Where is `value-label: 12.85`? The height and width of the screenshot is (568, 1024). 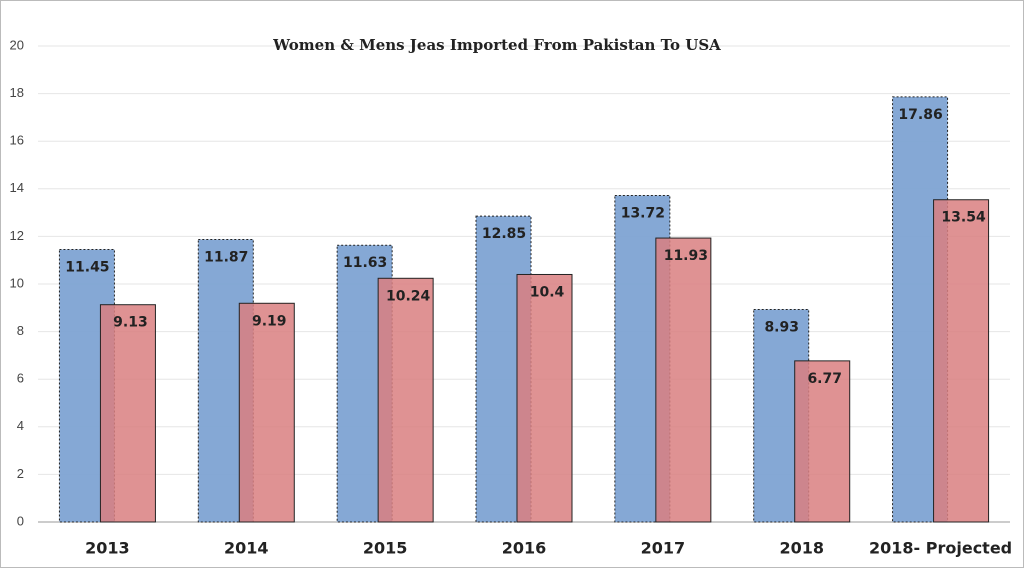 value-label: 12.85 is located at coordinates (504, 234).